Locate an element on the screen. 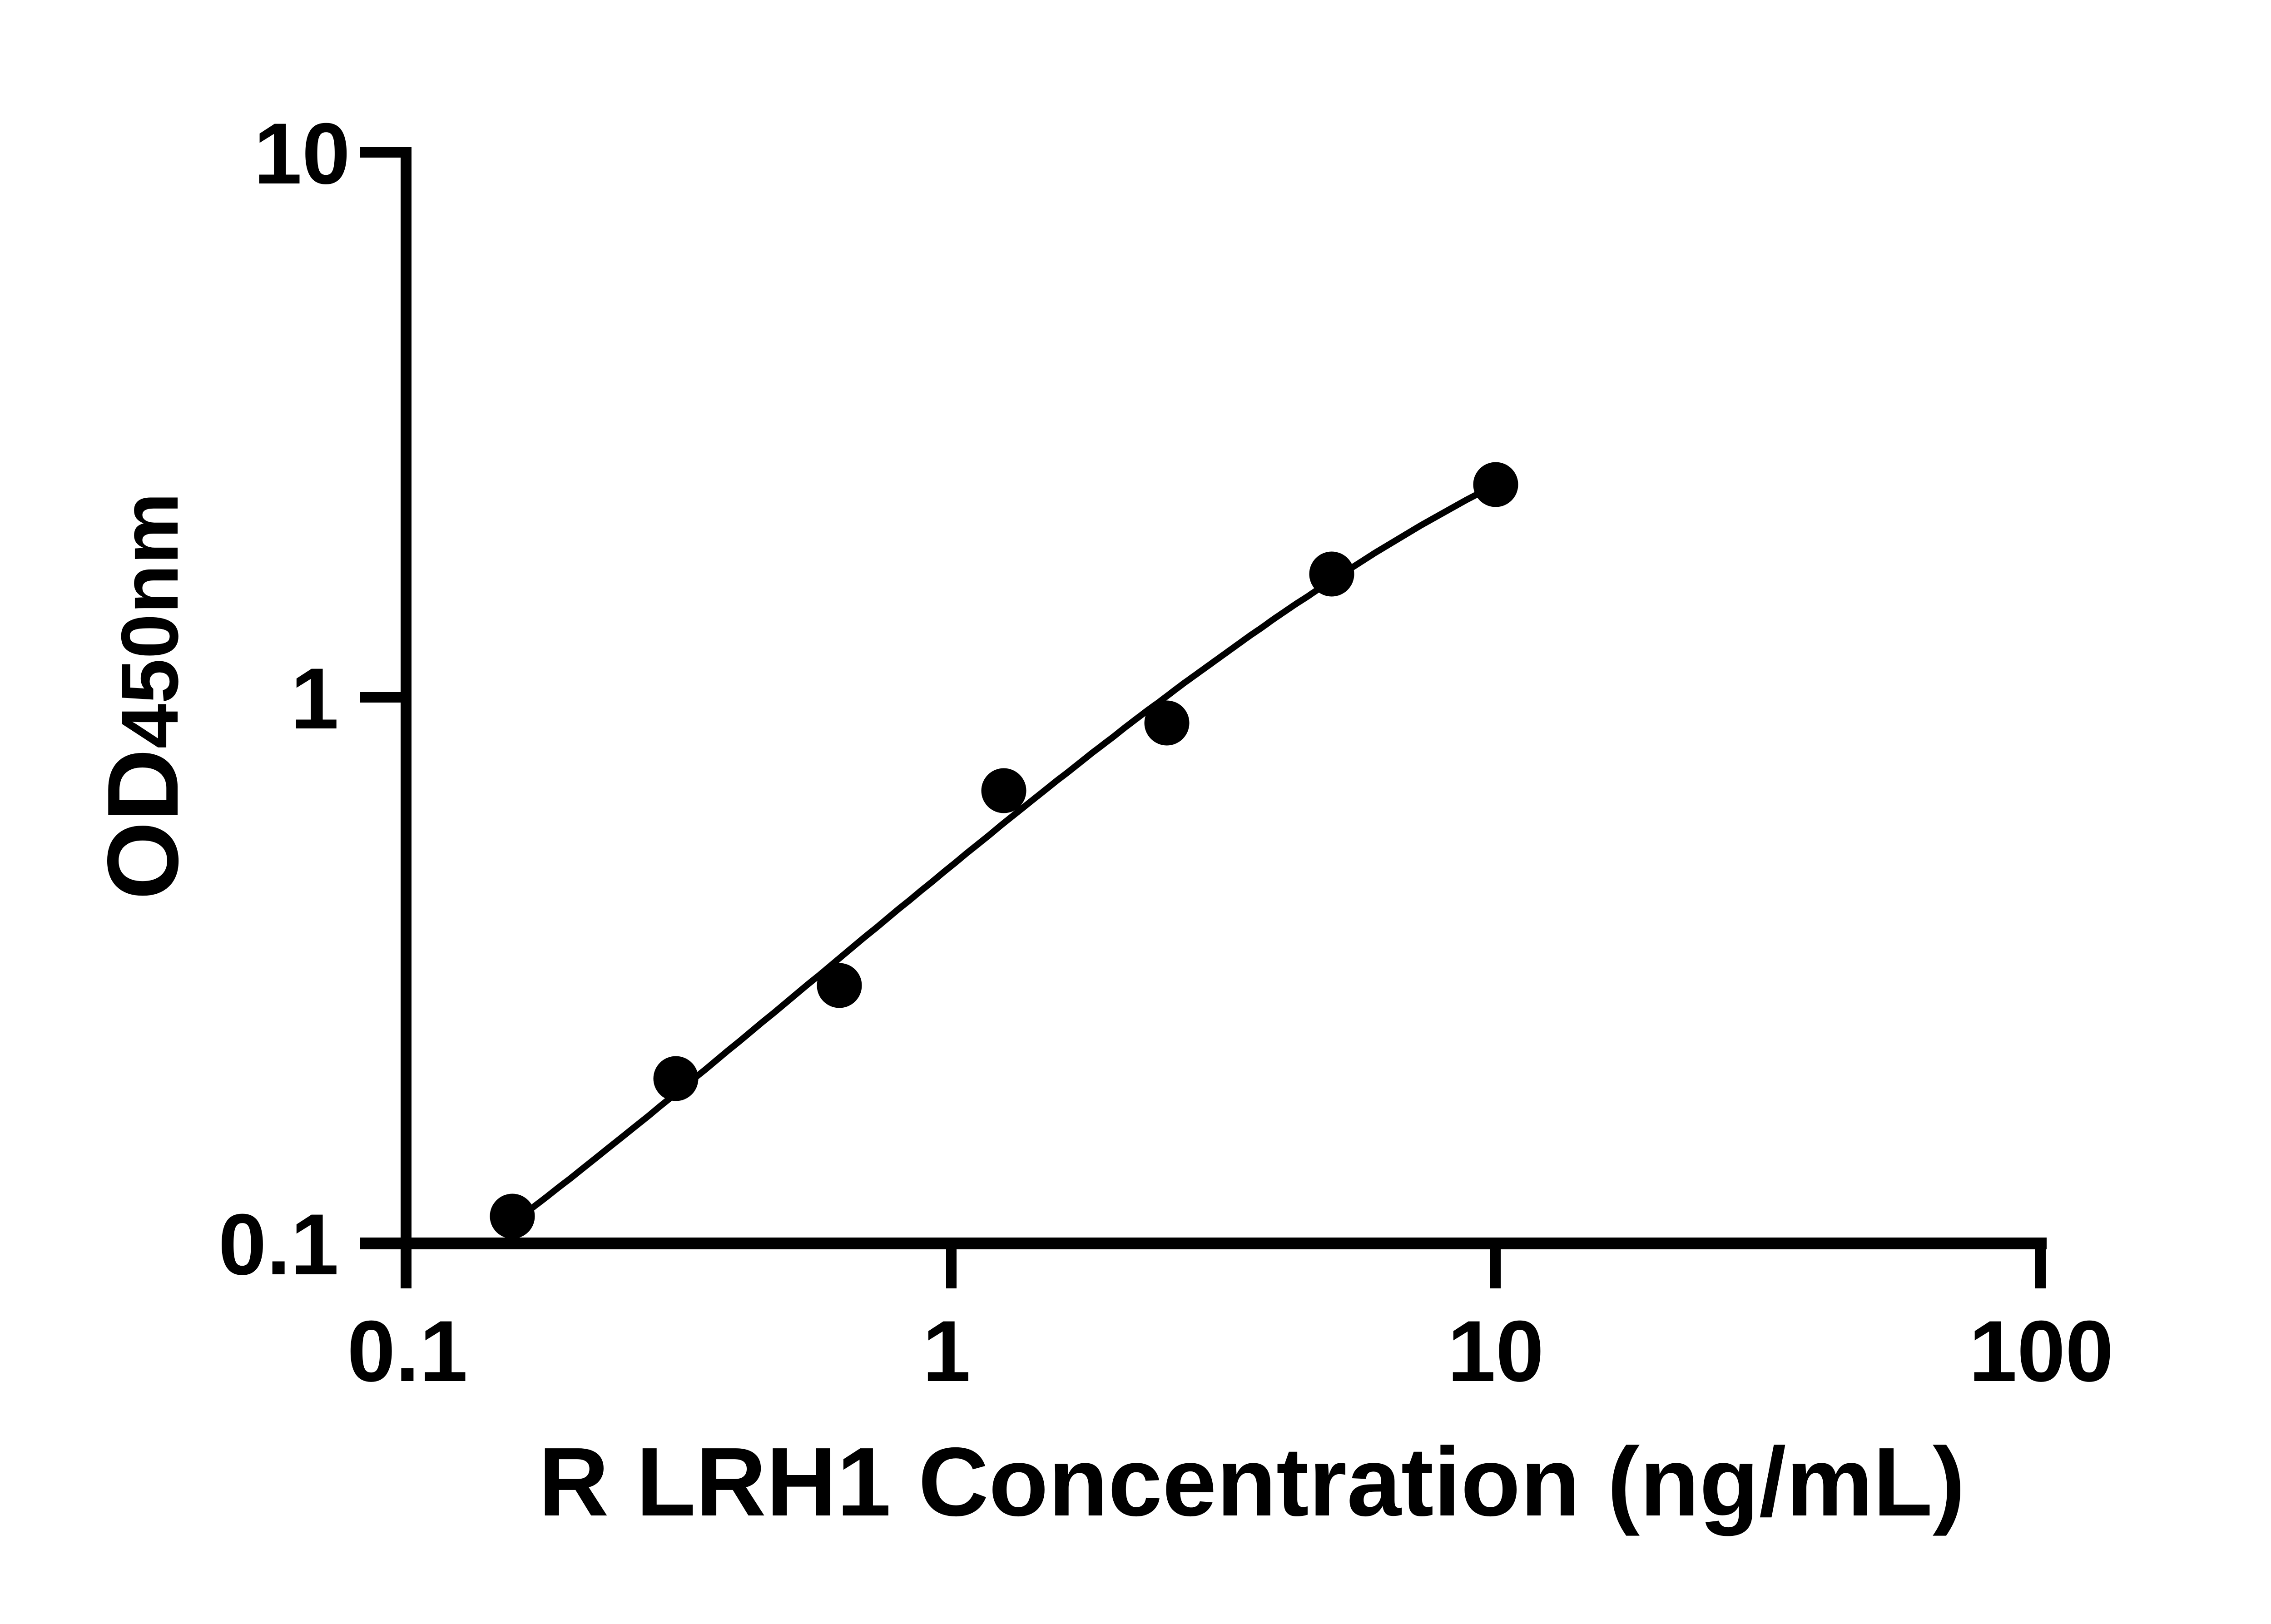 This screenshot has width=2271, height=1624. svg-text: OD450nm is located at coordinates (143, 696).